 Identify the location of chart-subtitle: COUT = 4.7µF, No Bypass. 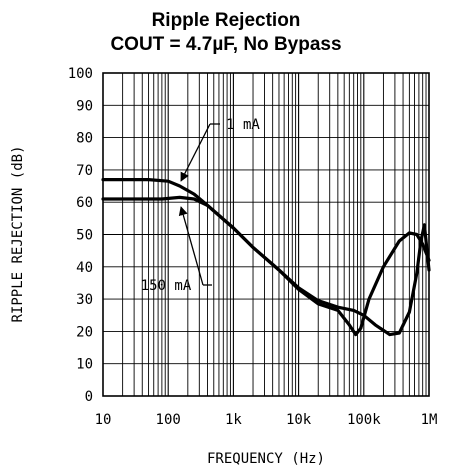
(225, 44).